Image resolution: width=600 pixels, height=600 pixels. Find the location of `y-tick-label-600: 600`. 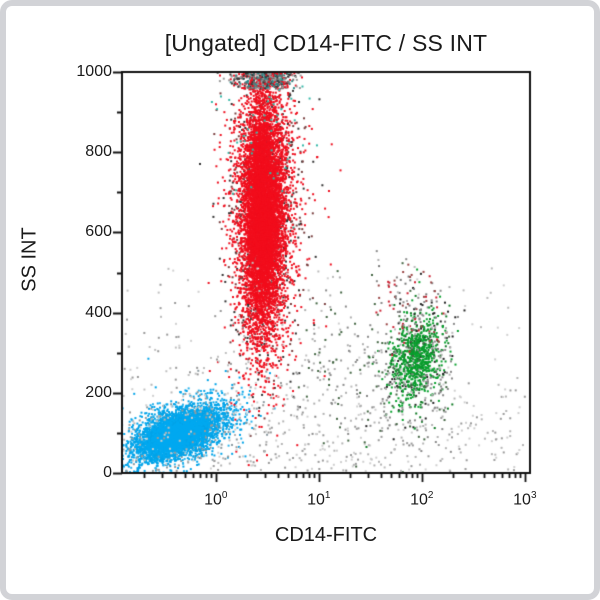

y-tick-label-600: 600 is located at coordinates (98, 232).